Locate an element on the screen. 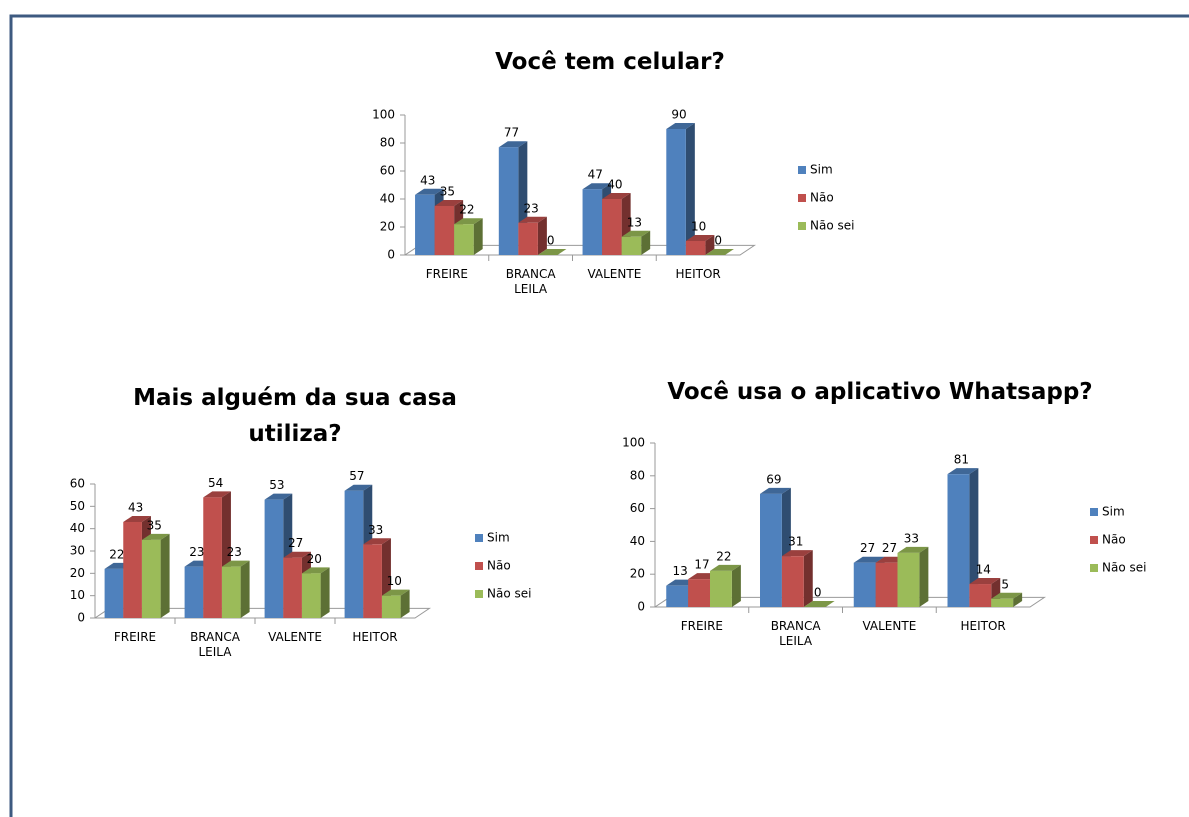 The image size is (1189, 817). legend-swatch is located at coordinates (479, 538).